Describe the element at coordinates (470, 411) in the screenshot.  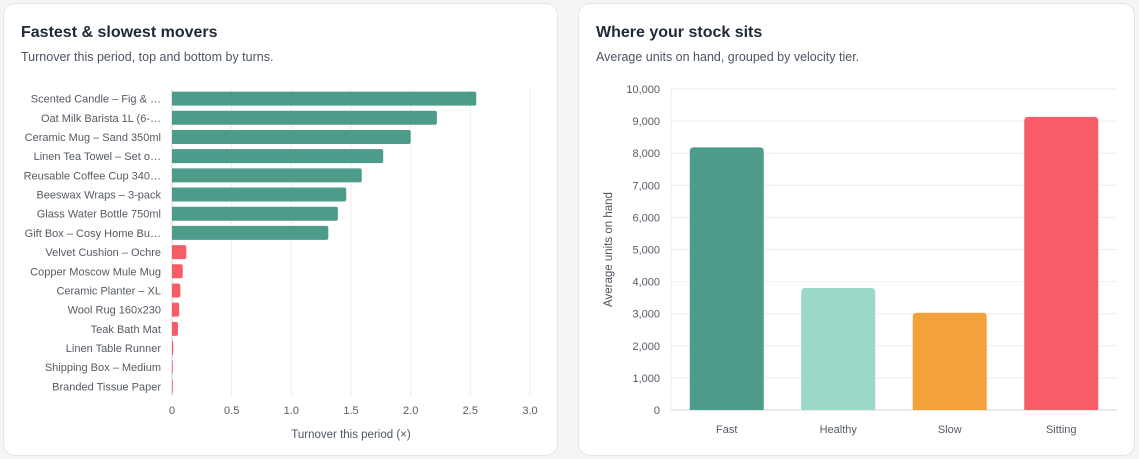
I see `x-tick-label: 2.5` at that location.